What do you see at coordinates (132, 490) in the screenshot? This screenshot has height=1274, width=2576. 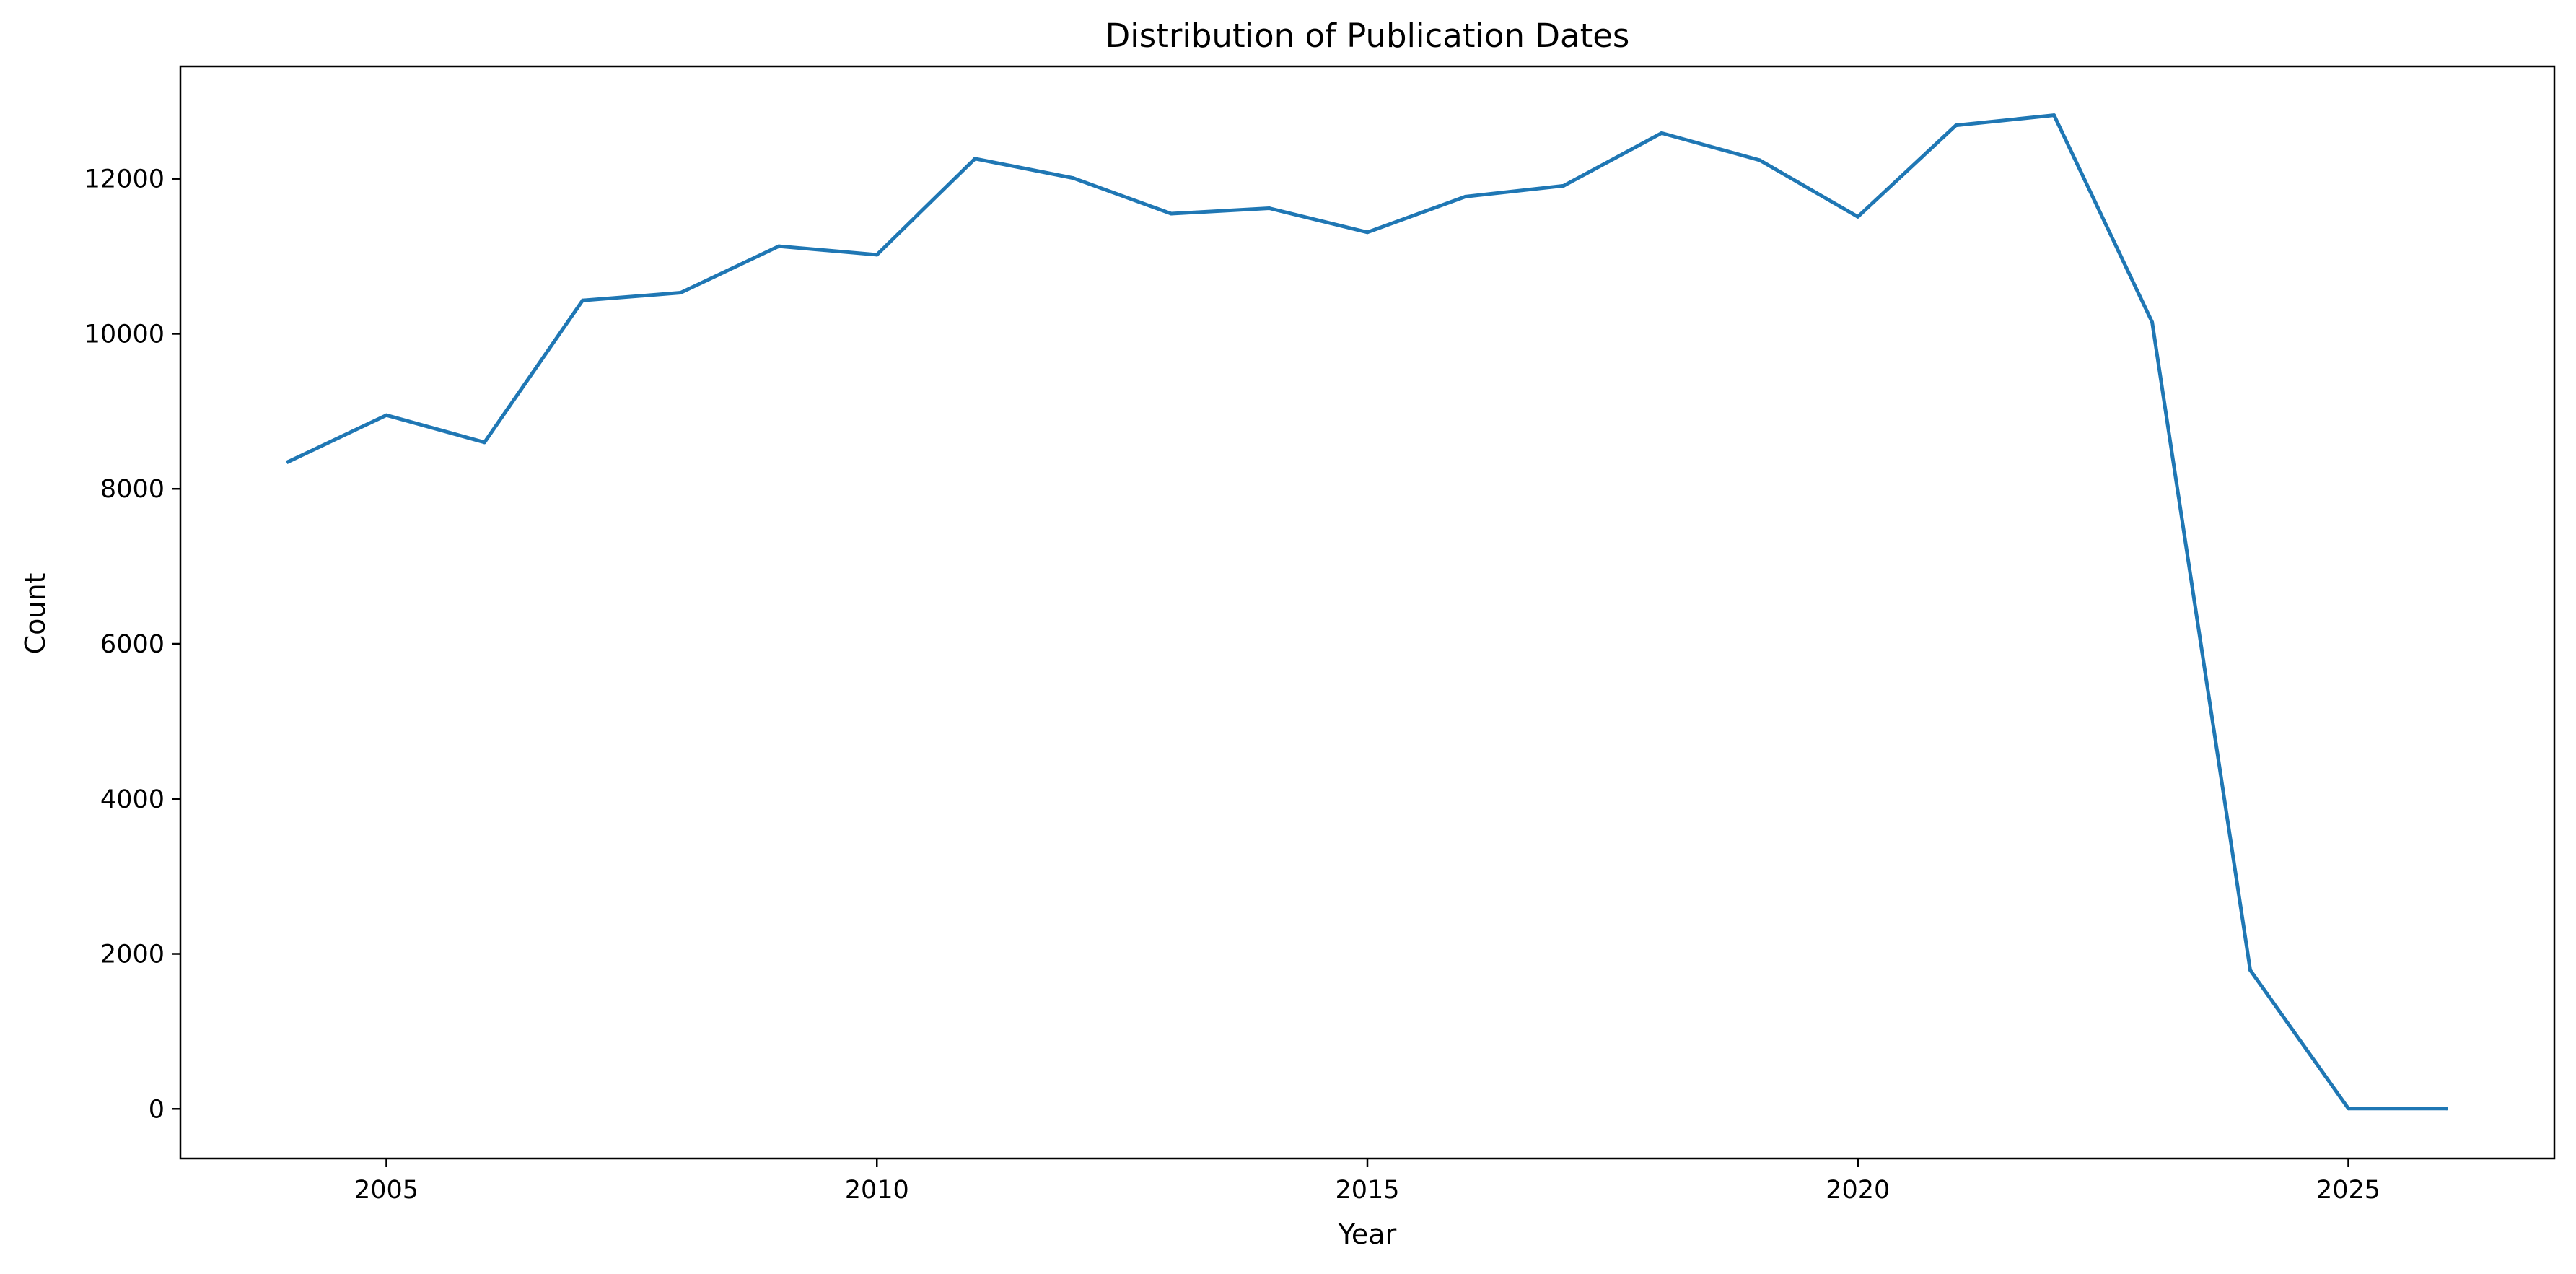 I see `y-tick-label: 8000` at bounding box center [132, 490].